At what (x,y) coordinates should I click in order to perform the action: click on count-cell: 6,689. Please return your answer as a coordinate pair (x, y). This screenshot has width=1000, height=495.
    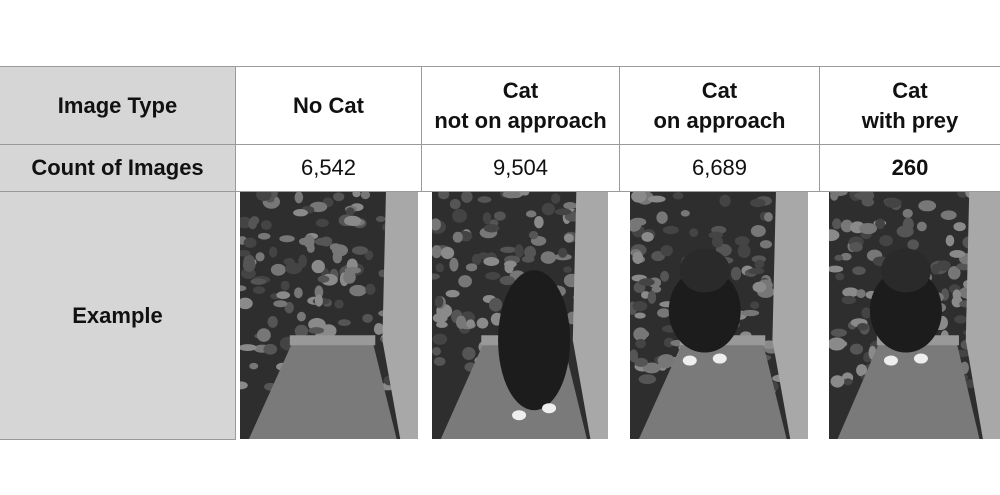
    Looking at the image, I should click on (720, 168).